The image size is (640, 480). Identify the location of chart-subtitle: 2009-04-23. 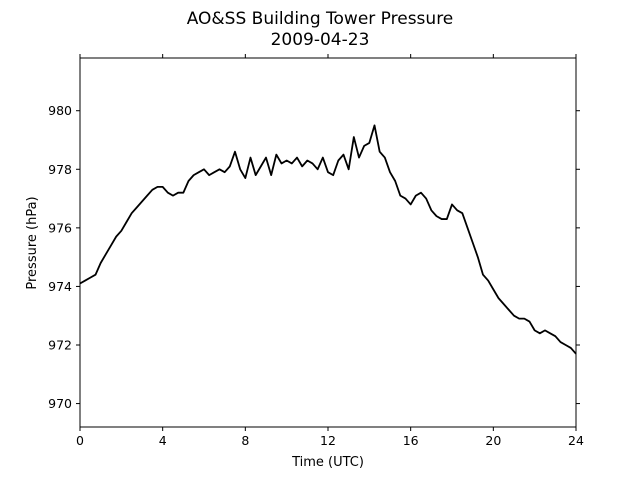
(320, 40).